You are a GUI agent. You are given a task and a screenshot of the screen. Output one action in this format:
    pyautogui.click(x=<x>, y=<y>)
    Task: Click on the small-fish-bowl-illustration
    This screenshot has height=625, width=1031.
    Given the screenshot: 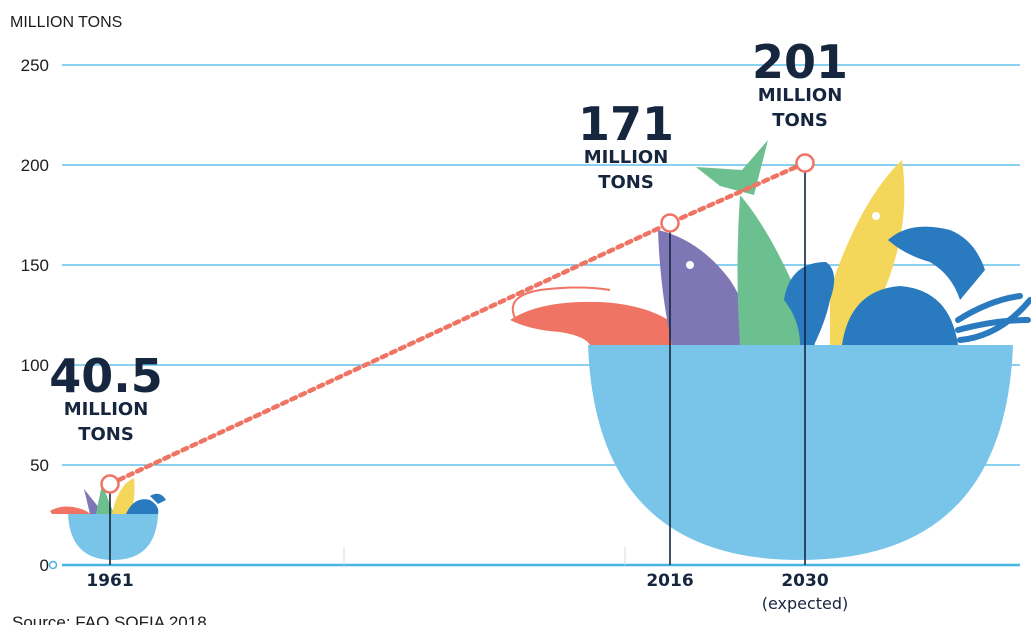 What is the action you would take?
    pyautogui.click(x=108, y=519)
    